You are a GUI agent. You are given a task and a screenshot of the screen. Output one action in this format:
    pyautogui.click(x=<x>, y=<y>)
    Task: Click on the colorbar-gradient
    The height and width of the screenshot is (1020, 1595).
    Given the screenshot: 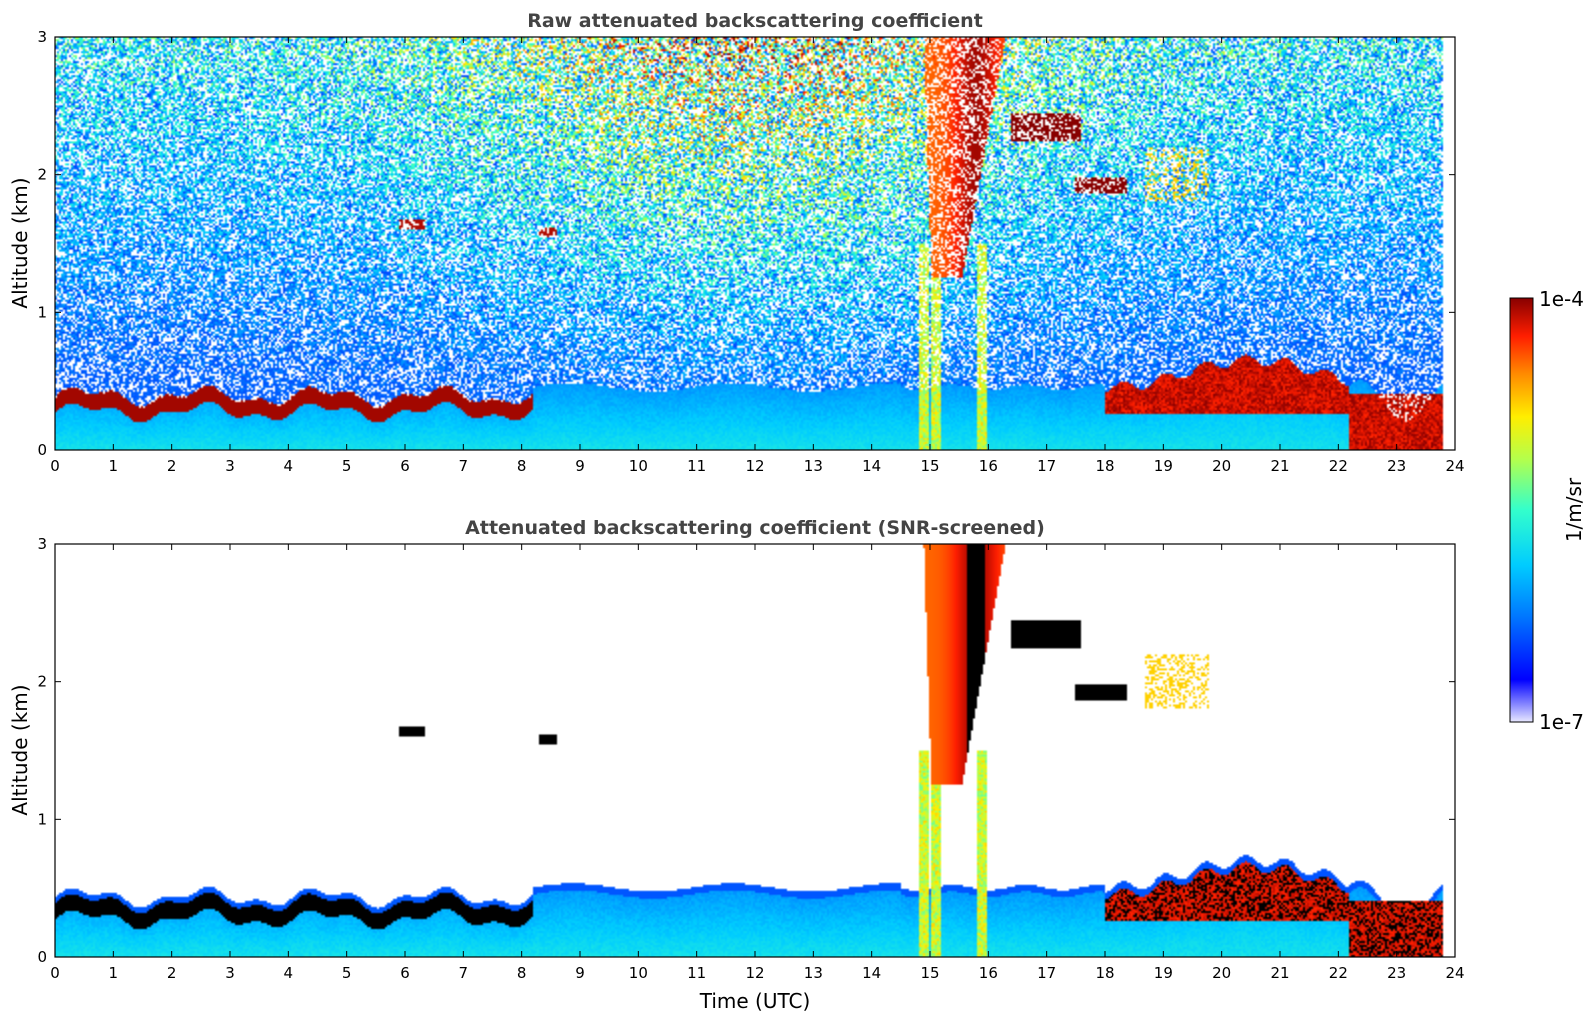 What is the action you would take?
    pyautogui.click(x=1521, y=510)
    